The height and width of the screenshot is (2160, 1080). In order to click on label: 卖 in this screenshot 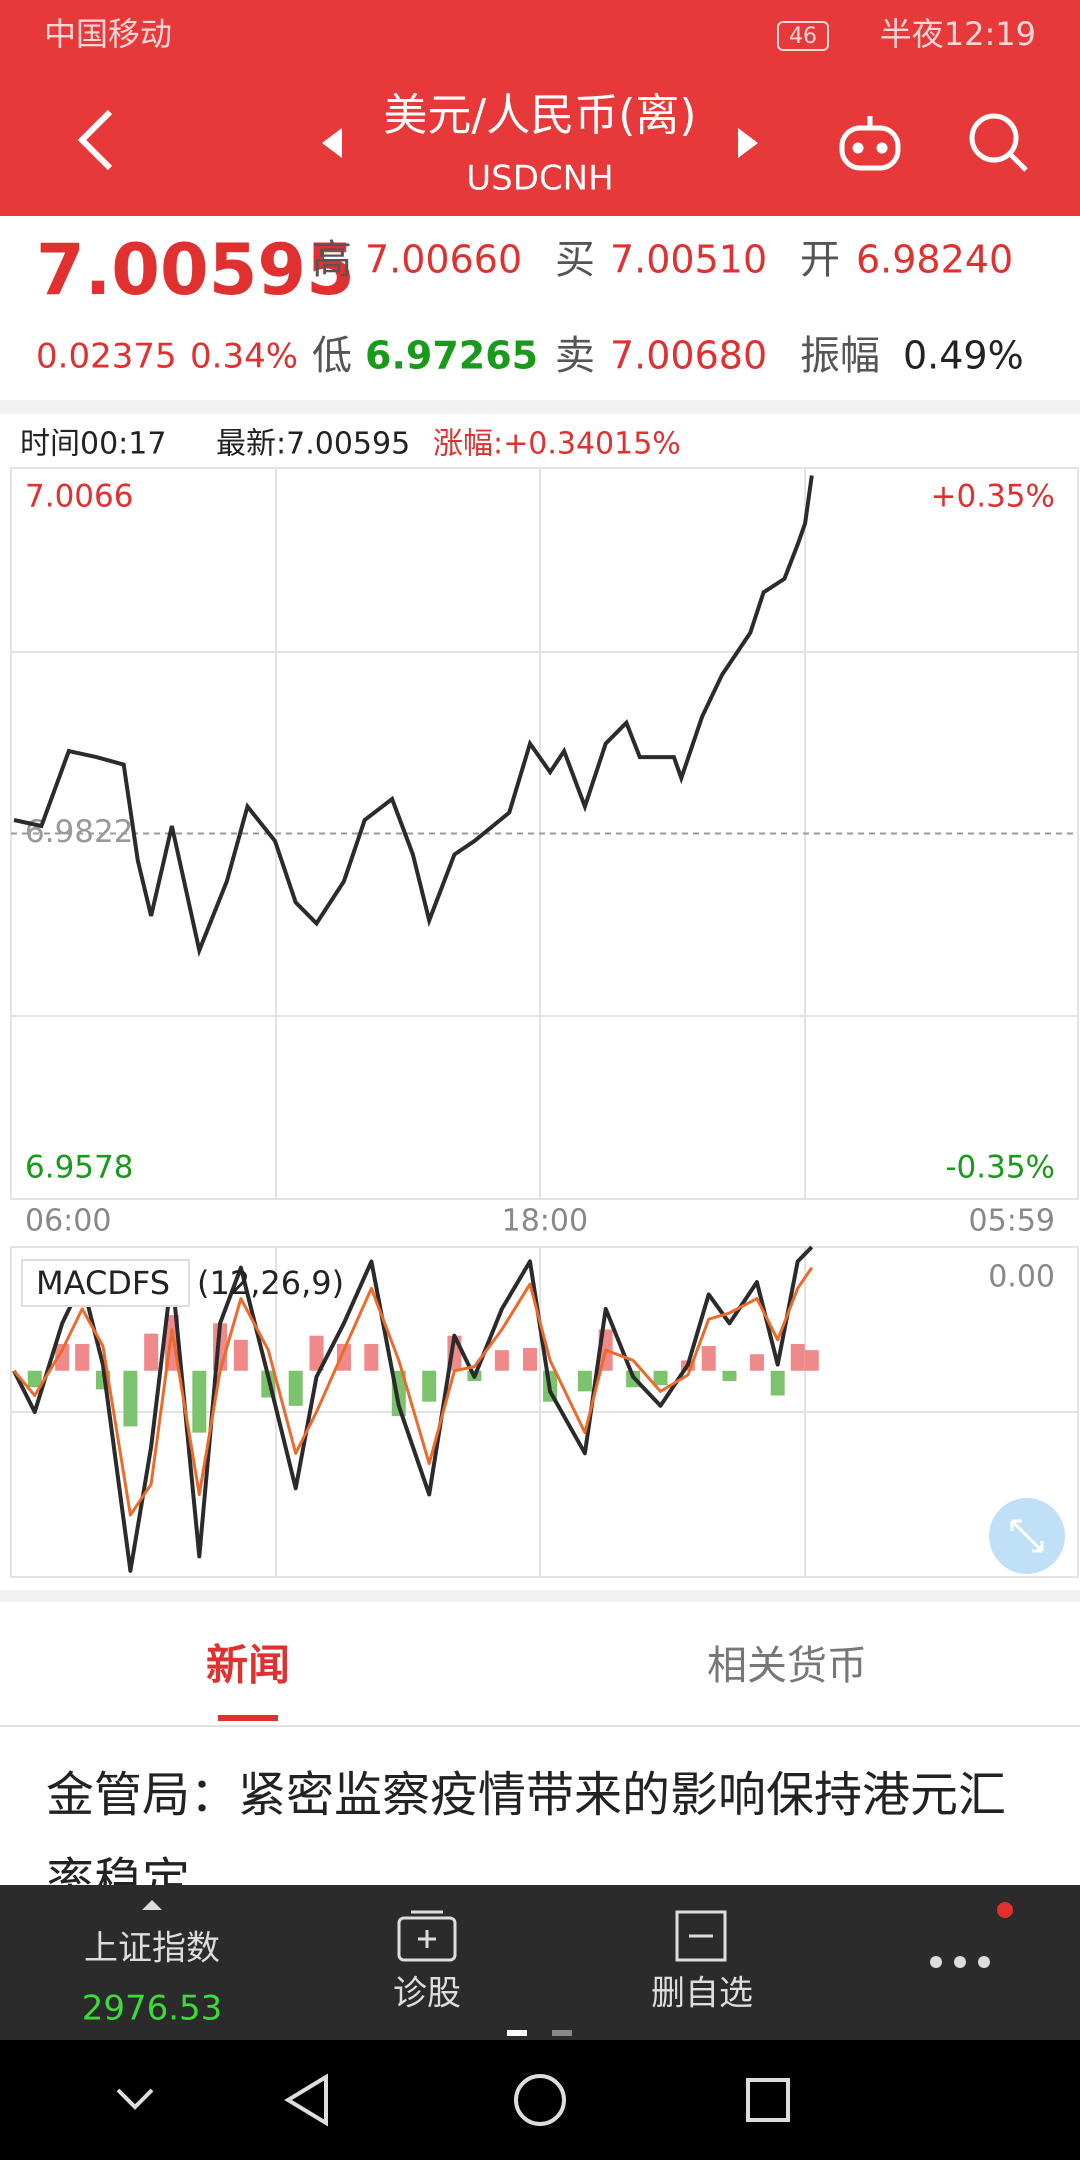, I will do `click(575, 356)`.